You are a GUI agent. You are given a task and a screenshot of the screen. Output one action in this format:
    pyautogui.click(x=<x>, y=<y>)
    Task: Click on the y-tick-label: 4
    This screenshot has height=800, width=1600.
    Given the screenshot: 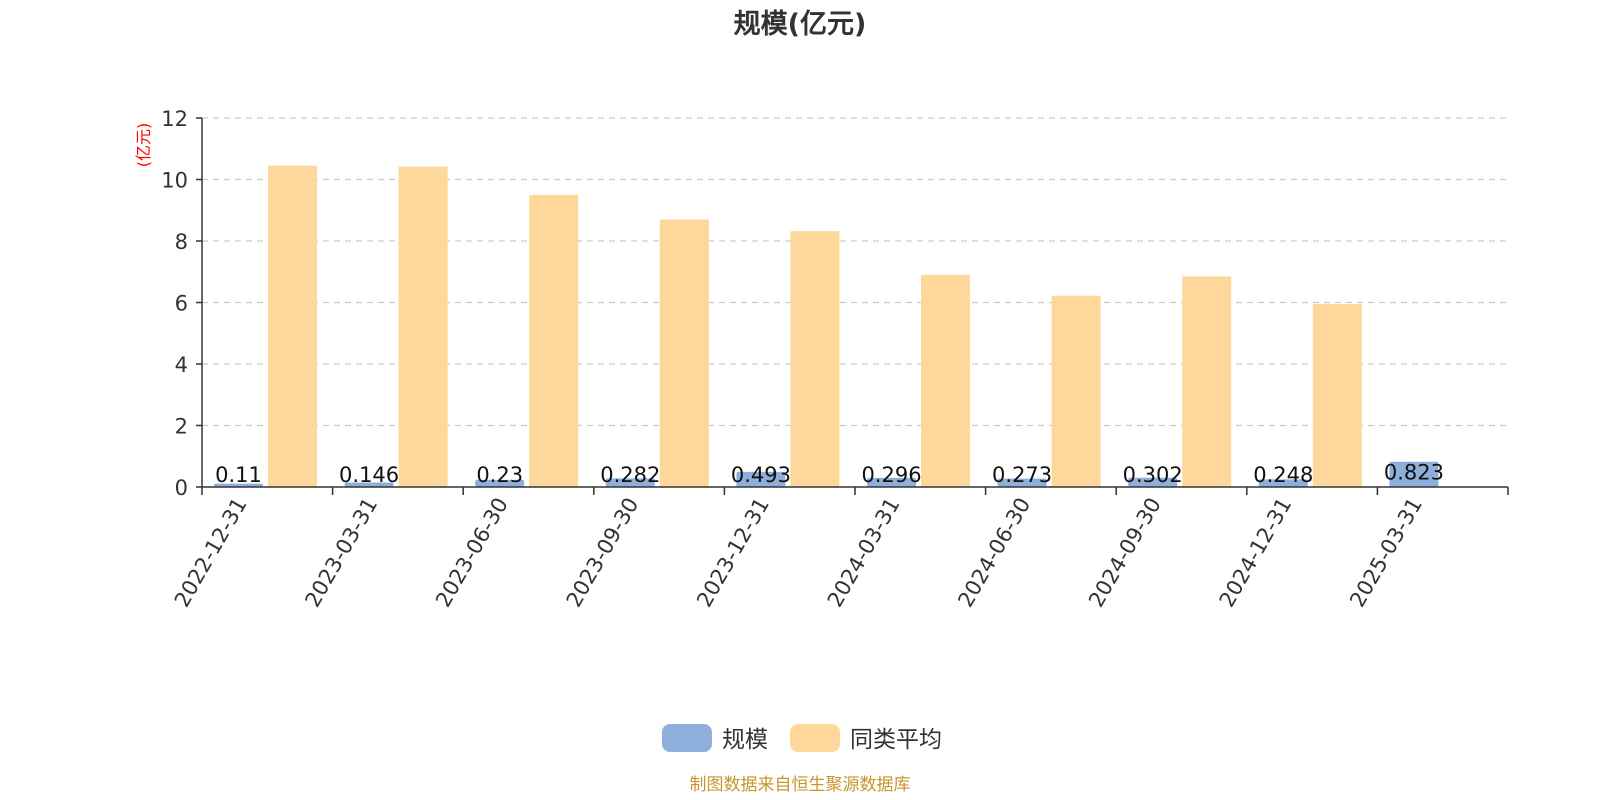 What is the action you would take?
    pyautogui.click(x=181, y=365)
    